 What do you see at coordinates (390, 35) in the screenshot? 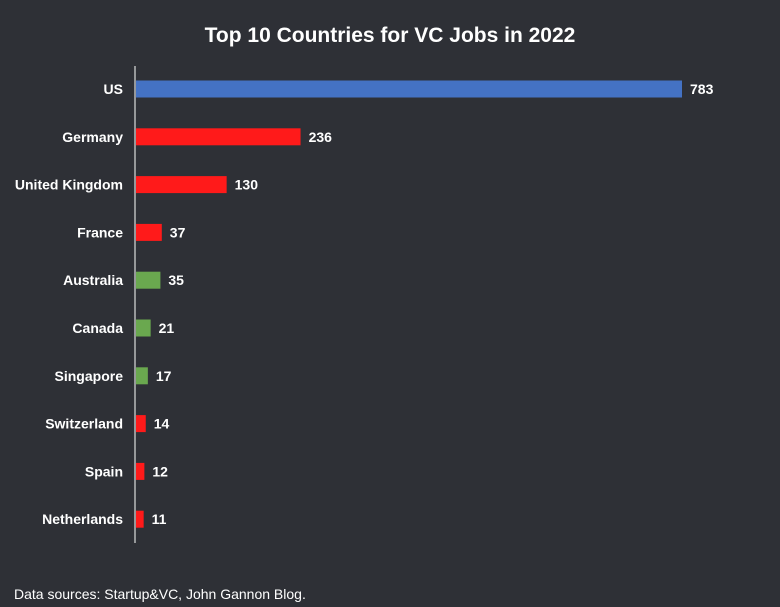
I see `chart-title: Top 10 Countries for VC Jobs in 2022` at bounding box center [390, 35].